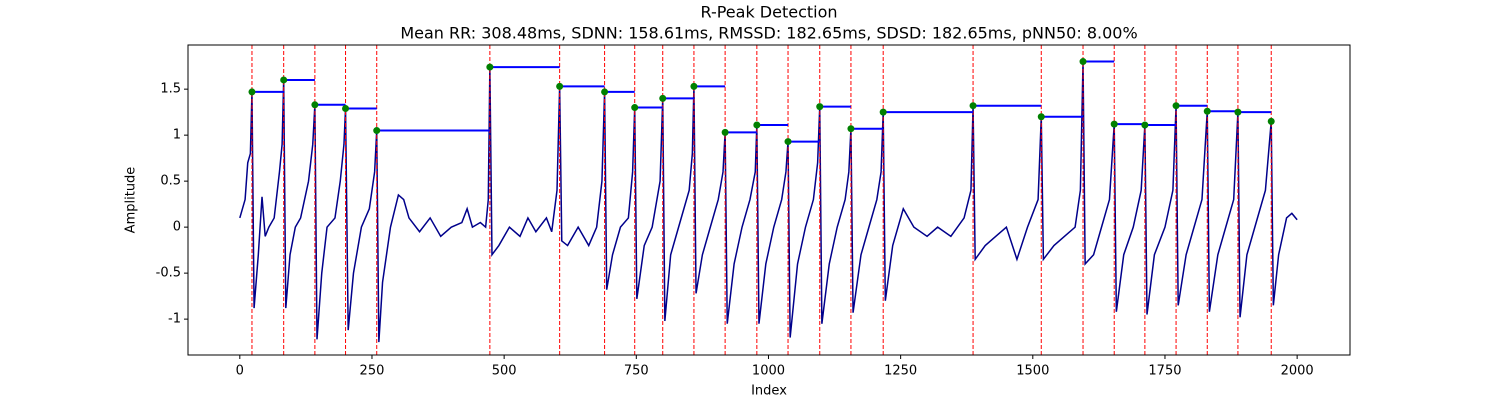 This screenshot has width=1500, height=404. I want to click on y-tick-label: 0, so click(177, 227).